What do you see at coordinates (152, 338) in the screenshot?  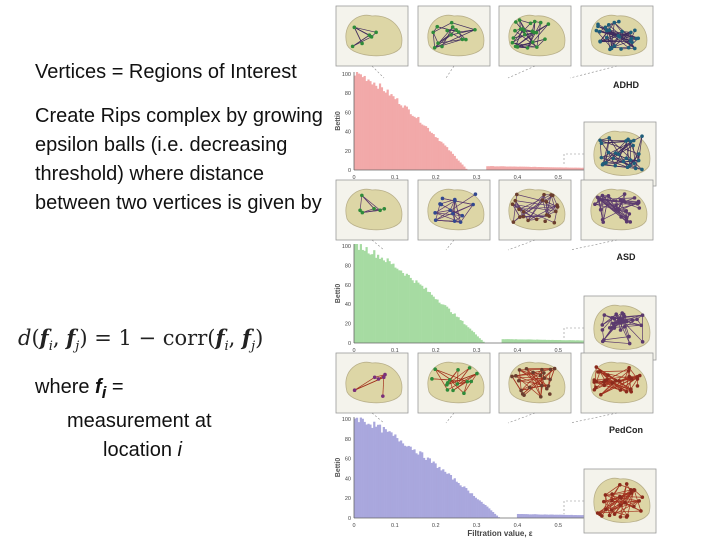 I see `formula-eq: = 1 − corr(` at bounding box center [152, 338].